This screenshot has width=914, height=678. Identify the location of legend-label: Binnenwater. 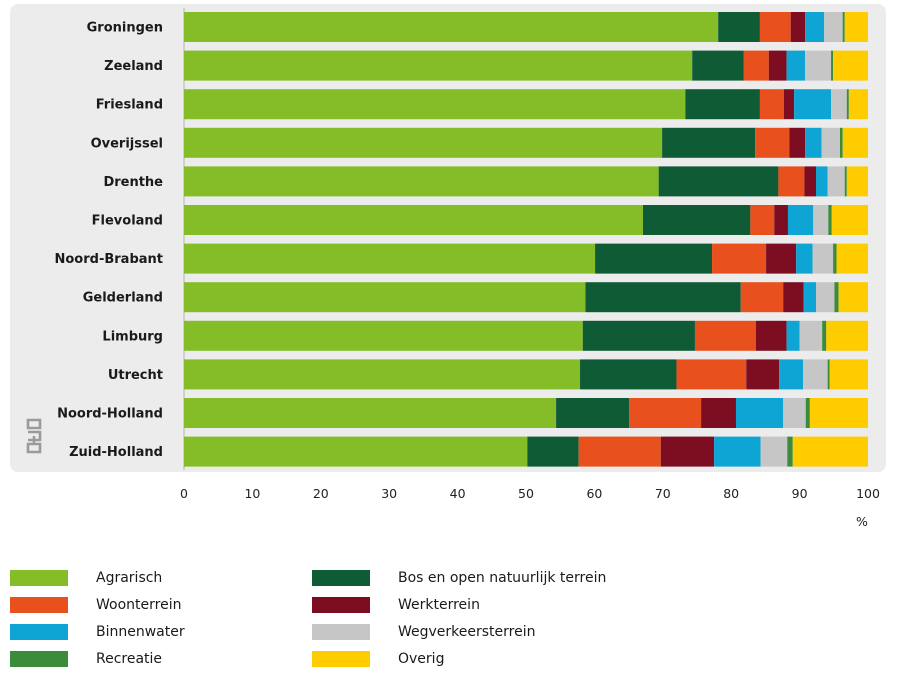
(140, 632).